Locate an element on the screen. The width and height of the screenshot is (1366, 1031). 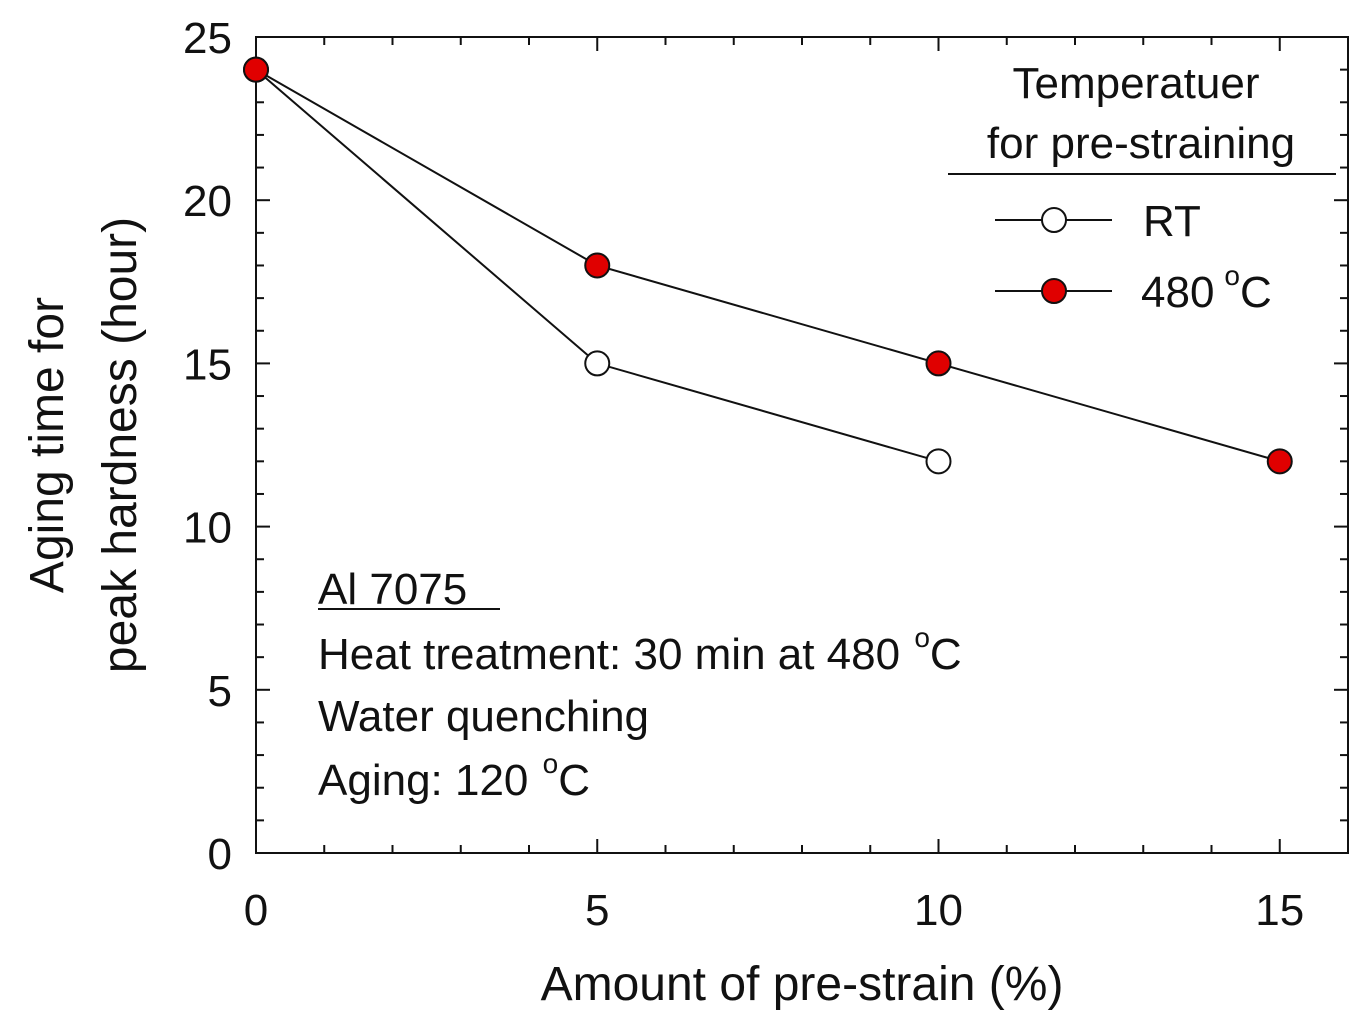
y-tick-label: 25 is located at coordinates (207, 38).